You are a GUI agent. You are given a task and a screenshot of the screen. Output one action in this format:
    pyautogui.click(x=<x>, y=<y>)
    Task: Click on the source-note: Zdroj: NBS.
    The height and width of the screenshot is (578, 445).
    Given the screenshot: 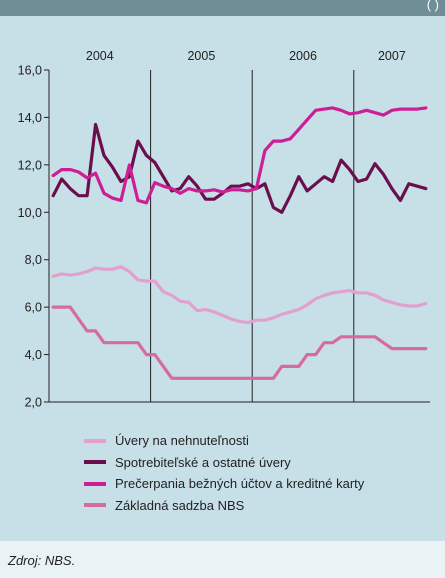 What is the action you would take?
    pyautogui.click(x=41, y=560)
    